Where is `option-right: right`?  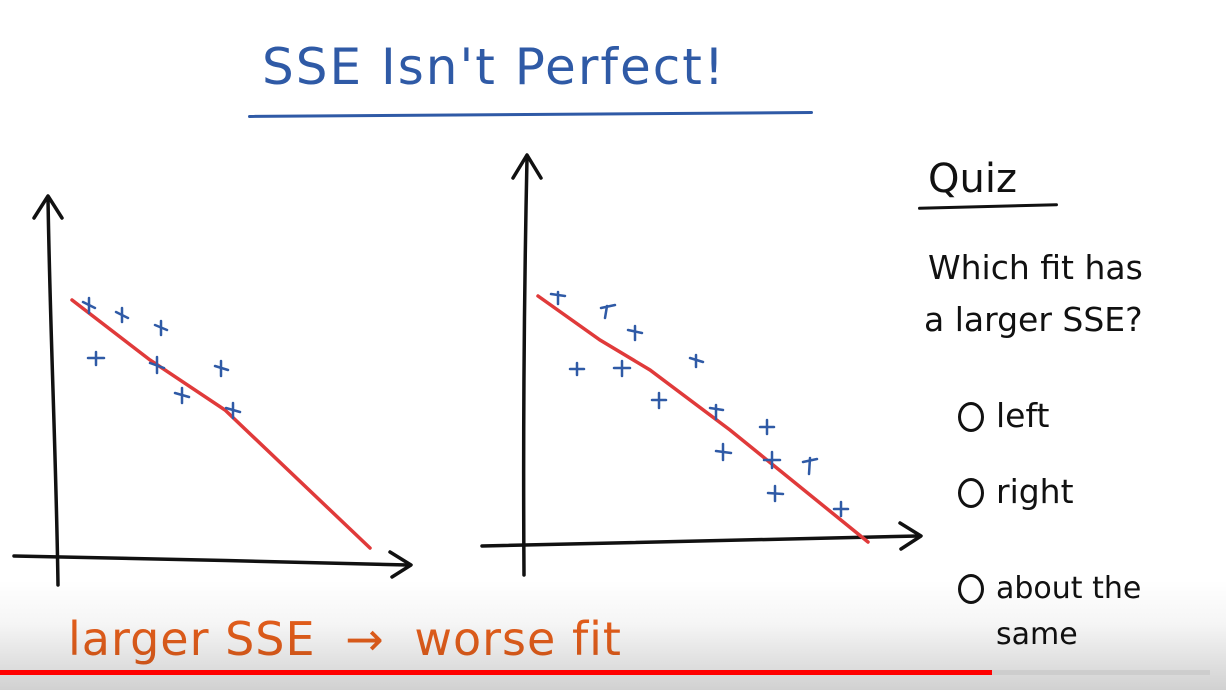 option-right: right is located at coordinates (1016, 492).